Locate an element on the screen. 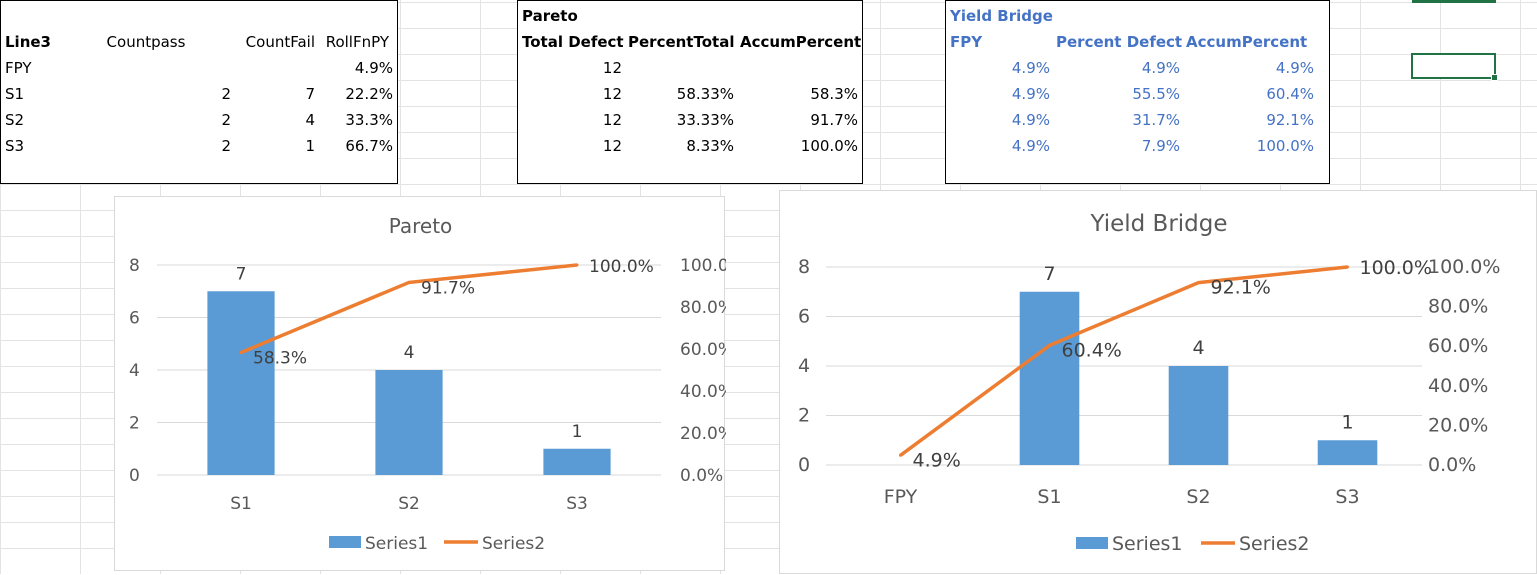 The width and height of the screenshot is (1537, 575). y2-tick-label: 40.0% is located at coordinates (1458, 386).